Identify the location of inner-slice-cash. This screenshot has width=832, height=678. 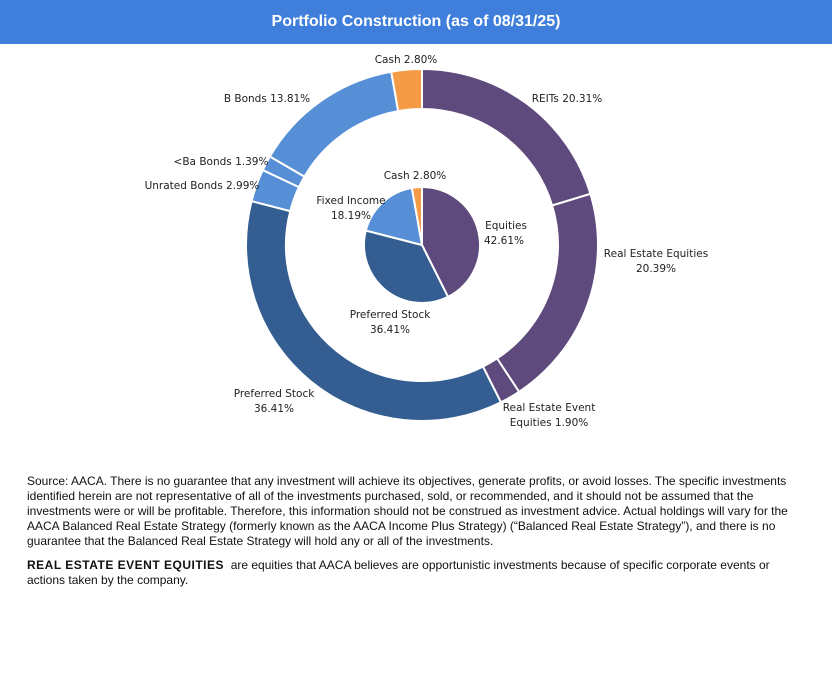
(416, 215).